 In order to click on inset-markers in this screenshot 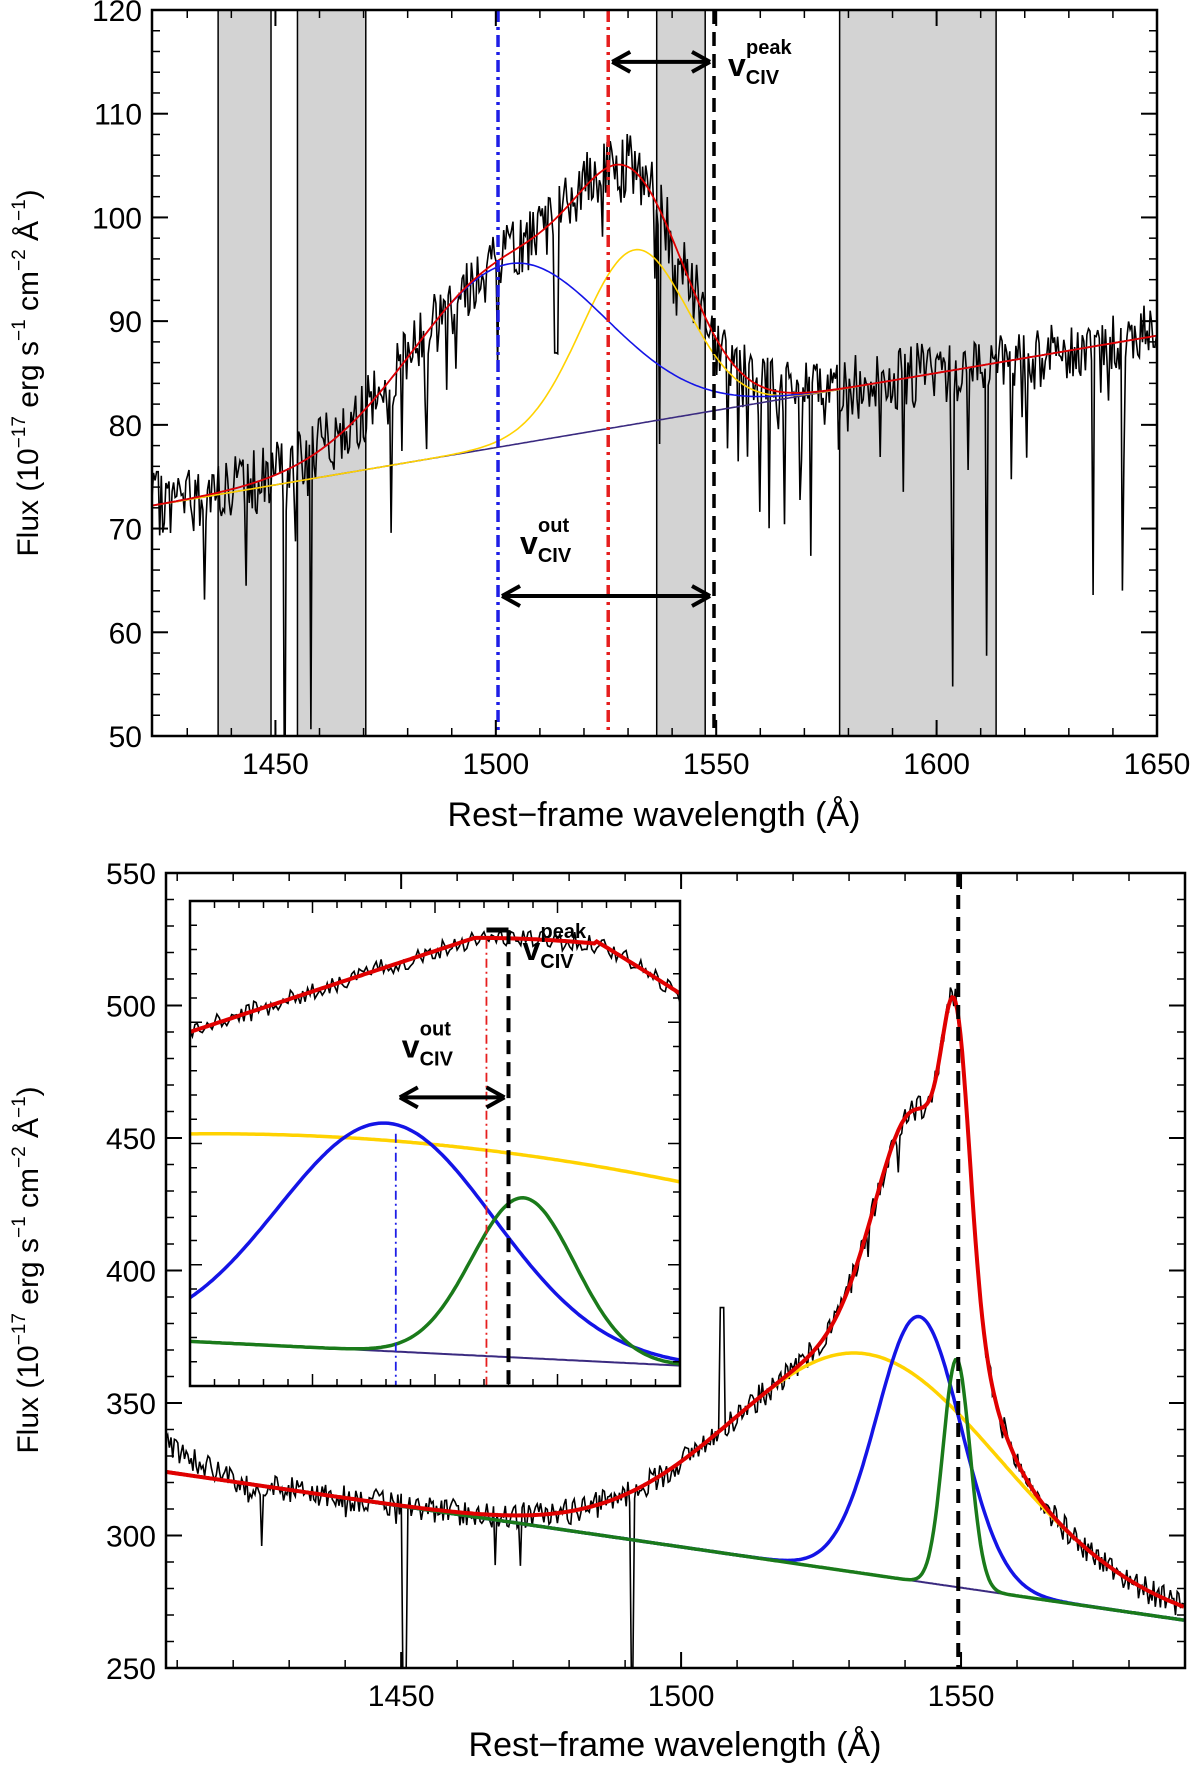, I will do `click(452, 1158)`.